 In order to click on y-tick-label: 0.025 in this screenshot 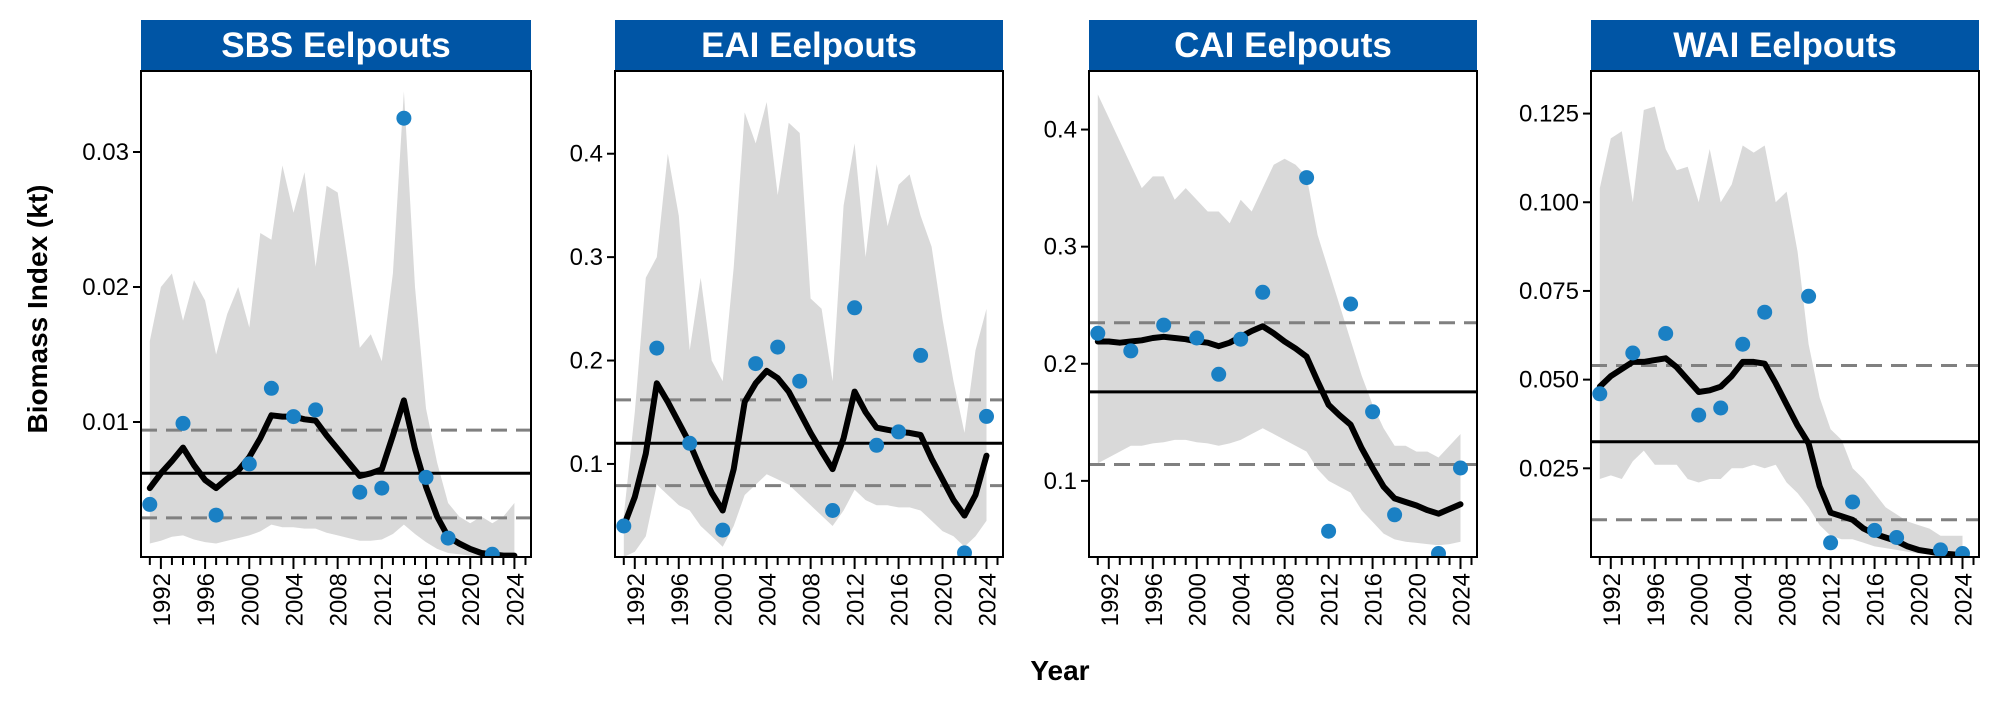, I will do `click(1549, 468)`.